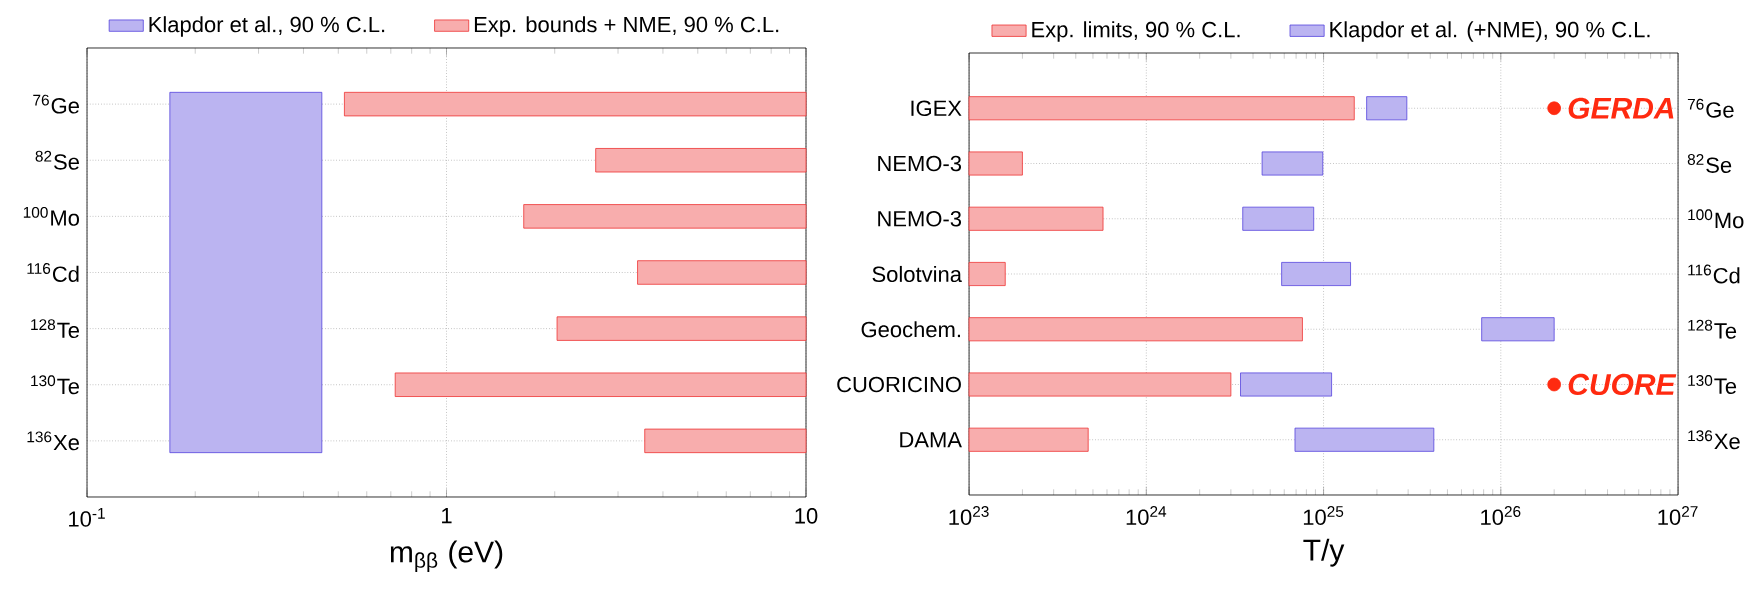  I want to click on series-label: GERDA, so click(1621, 108).